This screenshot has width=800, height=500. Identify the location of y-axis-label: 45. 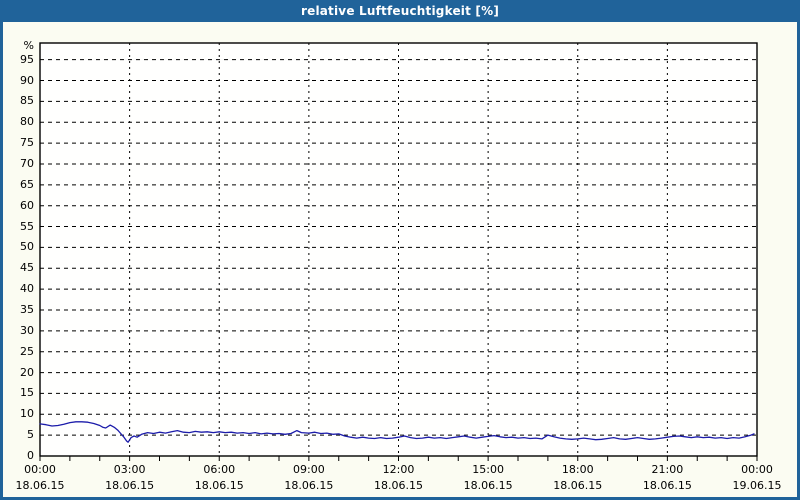
(27, 268).